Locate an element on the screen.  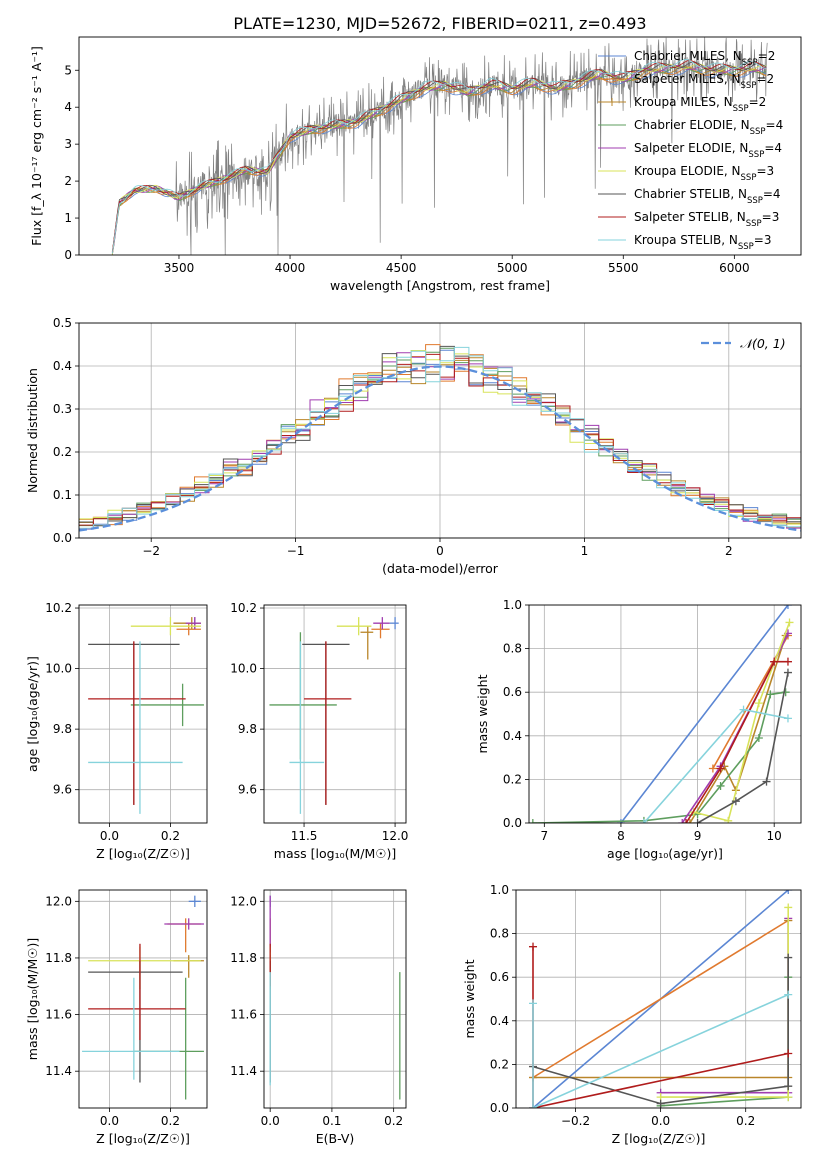
x-tick-label: −2 is located at coordinates (151, 551).